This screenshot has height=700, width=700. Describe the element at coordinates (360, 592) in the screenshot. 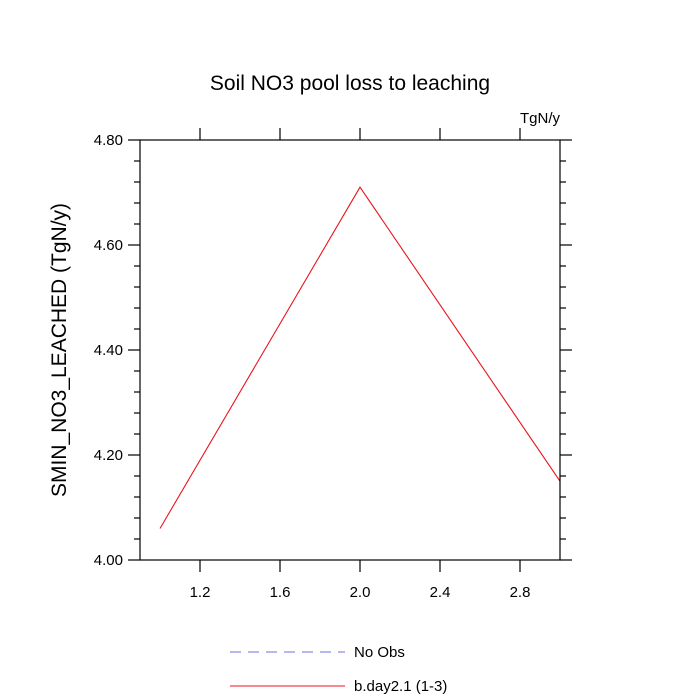

I see `x-tick-label: 2.0` at that location.